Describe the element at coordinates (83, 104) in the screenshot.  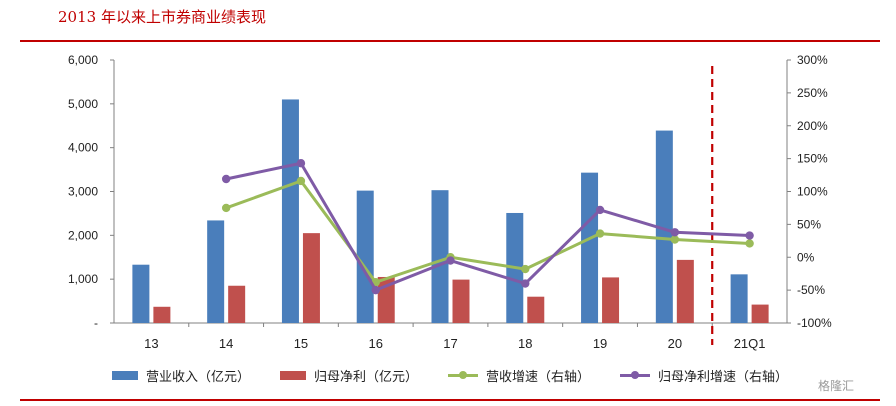
I see `left-tick-label: 5,000` at that location.